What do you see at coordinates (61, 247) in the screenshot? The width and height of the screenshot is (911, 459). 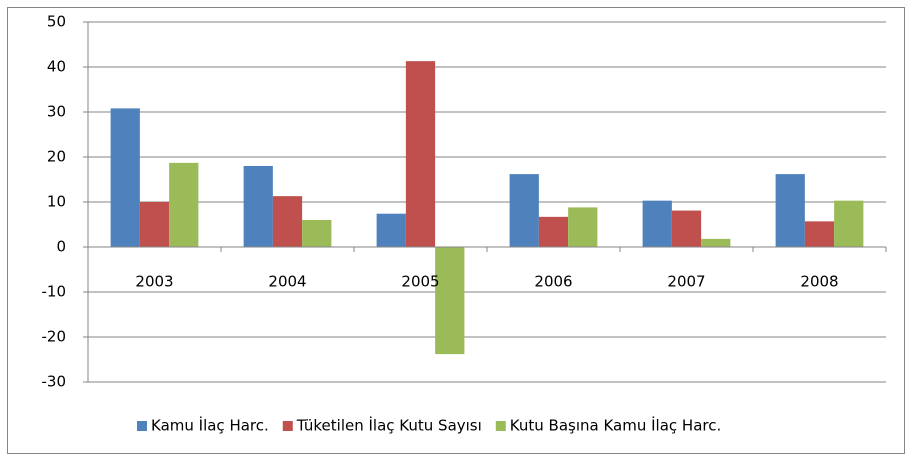 I see `y-tick-label: 0` at bounding box center [61, 247].